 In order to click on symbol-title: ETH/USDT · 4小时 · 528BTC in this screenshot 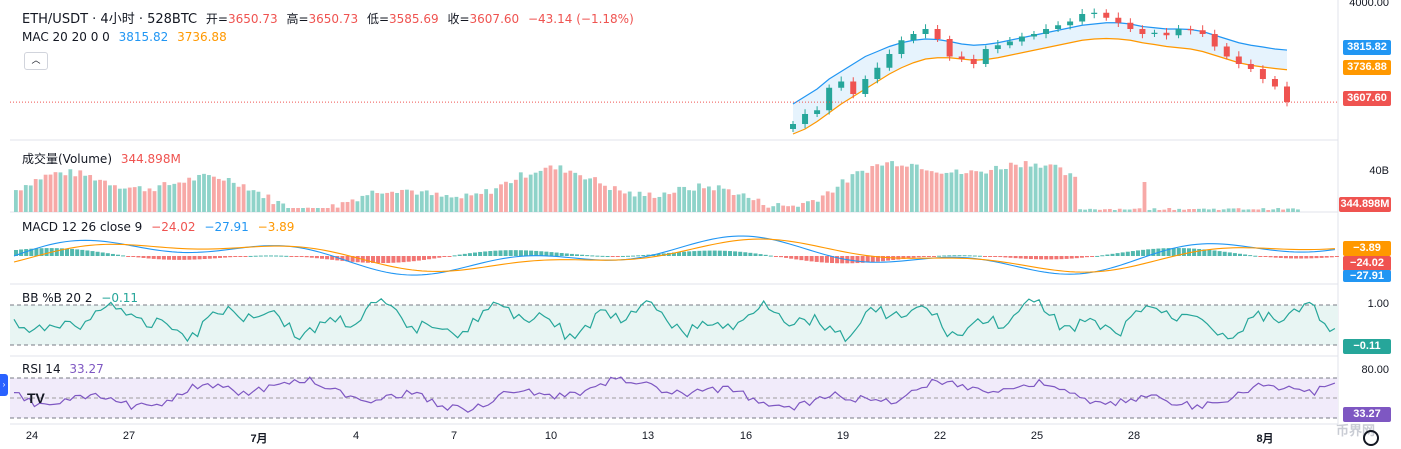, I will do `click(110, 19)`.